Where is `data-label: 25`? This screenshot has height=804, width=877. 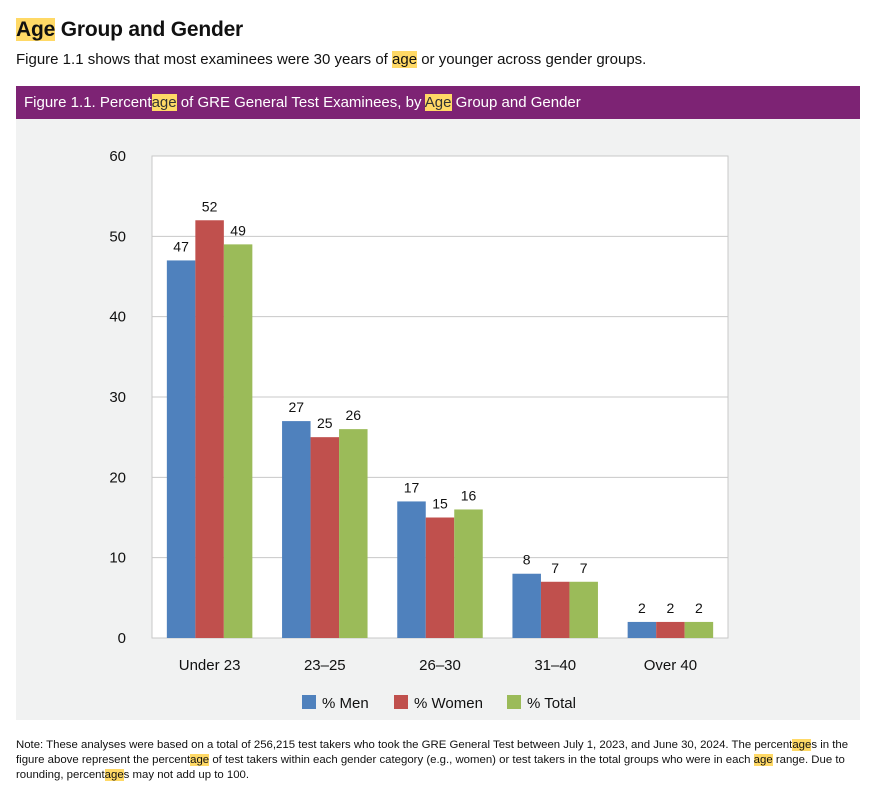
data-label: 25 is located at coordinates (325, 423).